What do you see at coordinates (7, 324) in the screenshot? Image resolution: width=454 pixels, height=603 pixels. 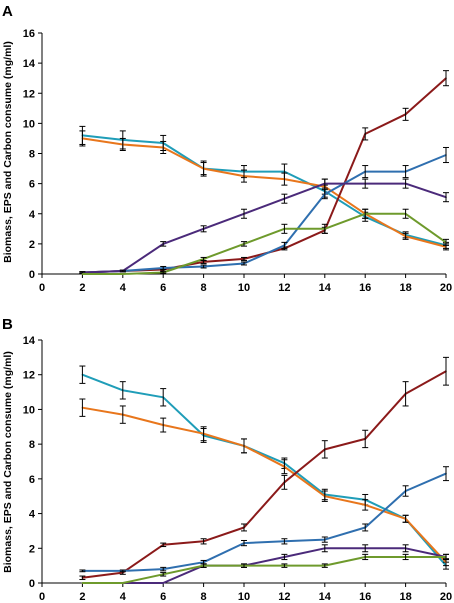 I see `panel-b-label: B` at bounding box center [7, 324].